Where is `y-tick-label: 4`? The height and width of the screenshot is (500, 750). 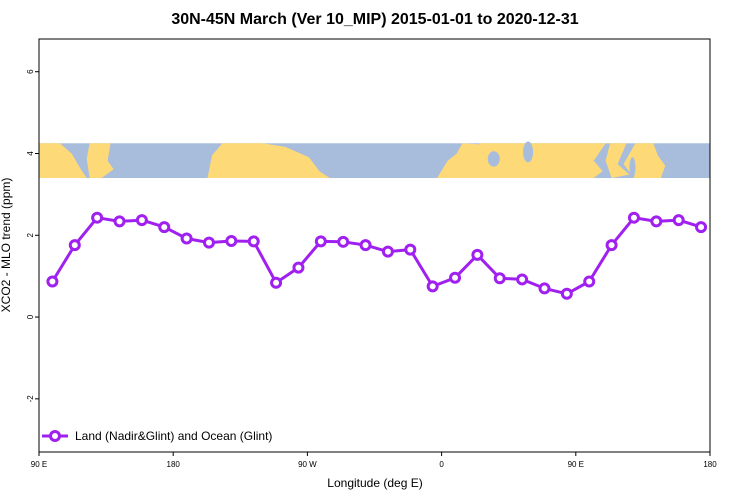 y-tick-label: 4 is located at coordinates (30, 153).